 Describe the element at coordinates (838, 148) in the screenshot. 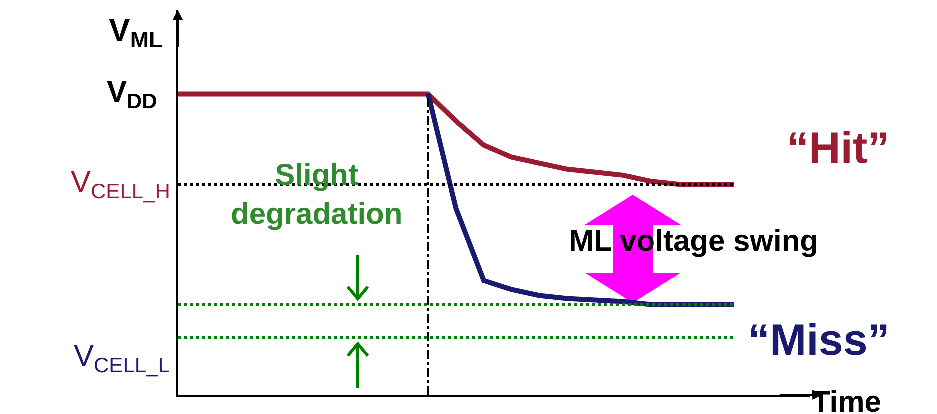

I see `series-label: “Hit”` at that location.